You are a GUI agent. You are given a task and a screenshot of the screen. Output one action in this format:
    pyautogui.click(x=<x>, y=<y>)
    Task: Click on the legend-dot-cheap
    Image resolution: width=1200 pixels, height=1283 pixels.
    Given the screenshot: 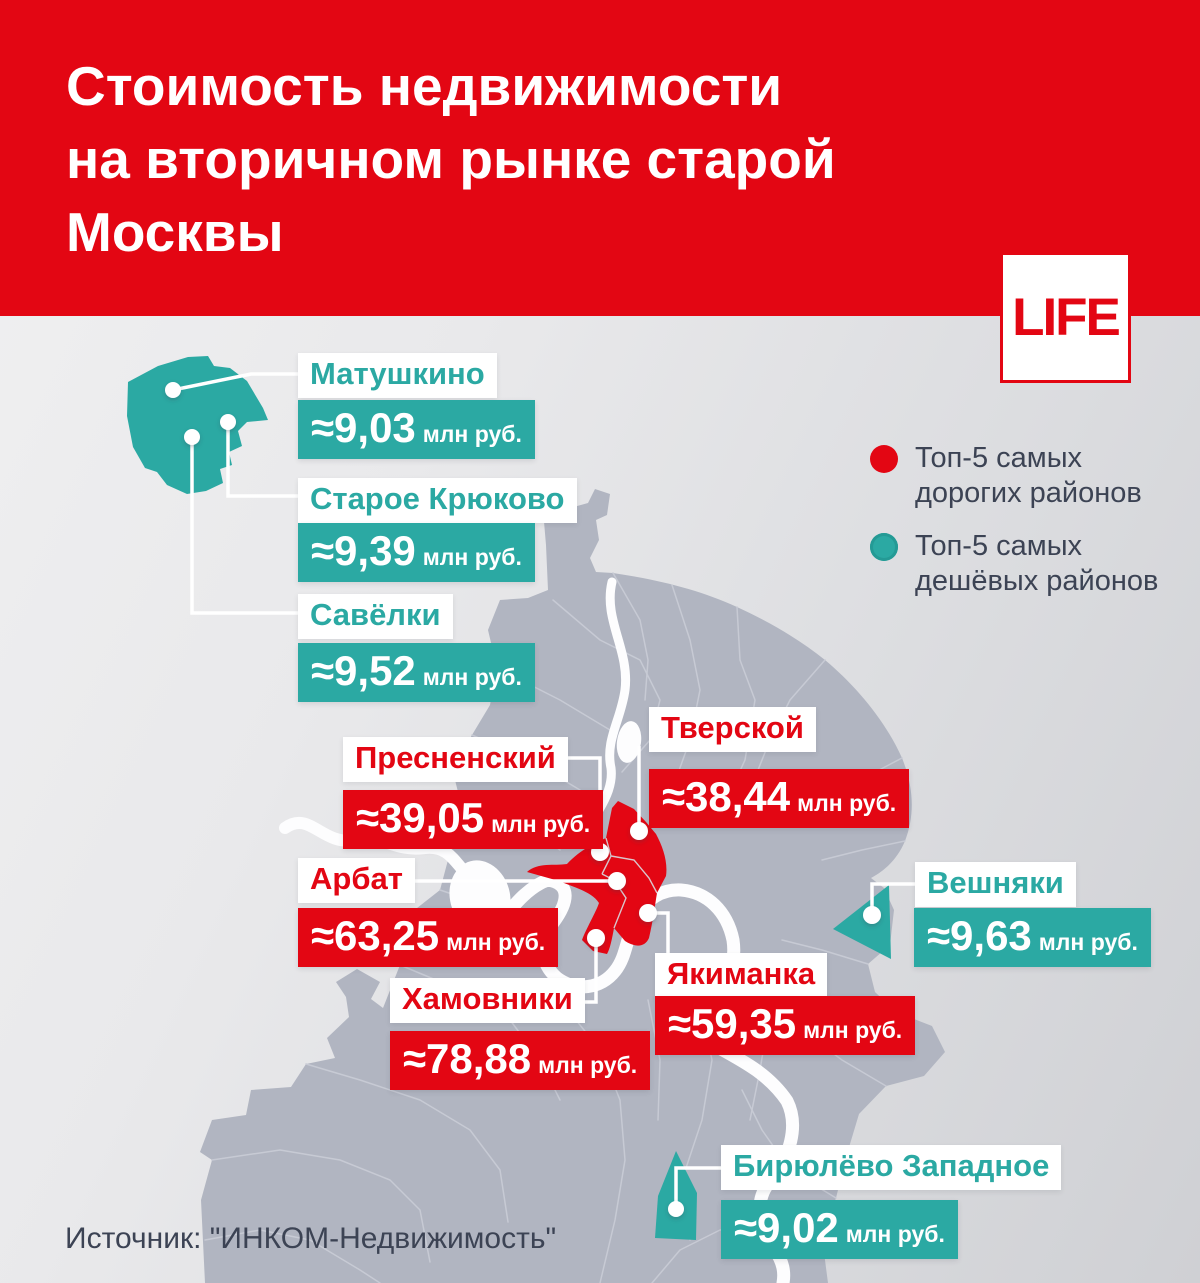 What is the action you would take?
    pyautogui.click(x=884, y=547)
    